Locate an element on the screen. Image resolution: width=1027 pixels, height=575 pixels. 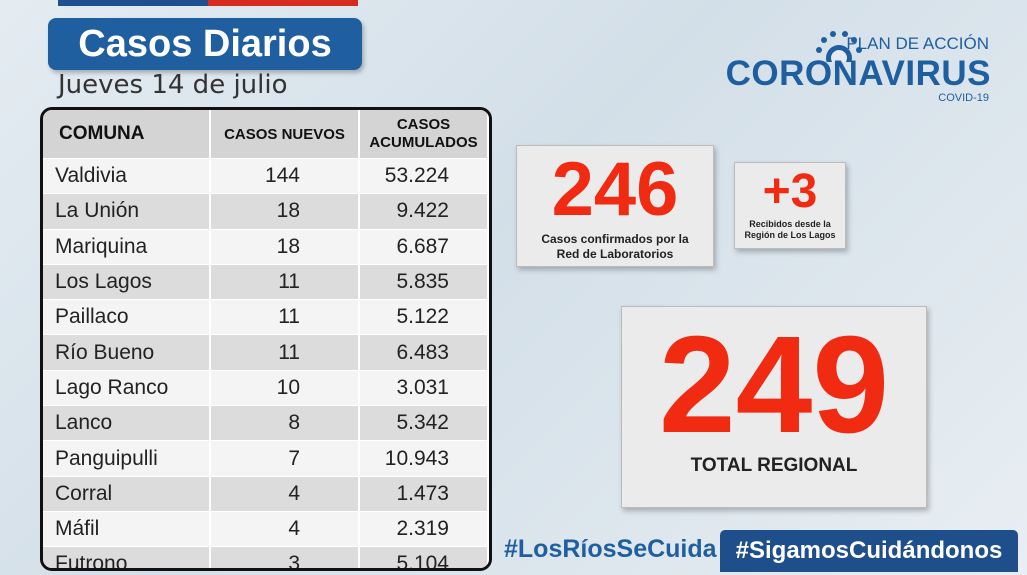
total-card: 249 TOTAL REGIONAL is located at coordinates (774, 407).